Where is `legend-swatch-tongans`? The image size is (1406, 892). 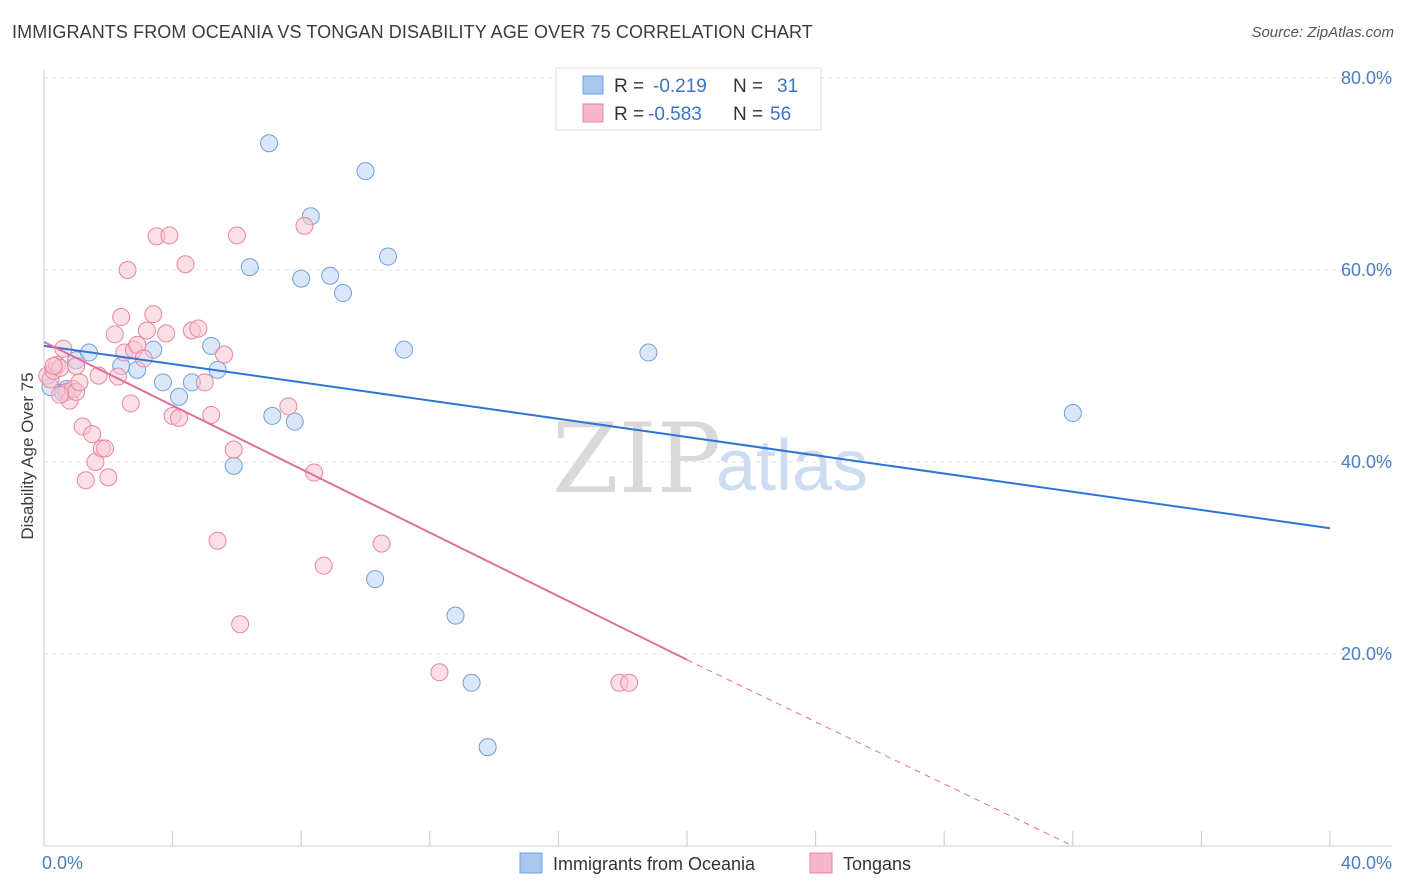 legend-swatch-tongans is located at coordinates (593, 113).